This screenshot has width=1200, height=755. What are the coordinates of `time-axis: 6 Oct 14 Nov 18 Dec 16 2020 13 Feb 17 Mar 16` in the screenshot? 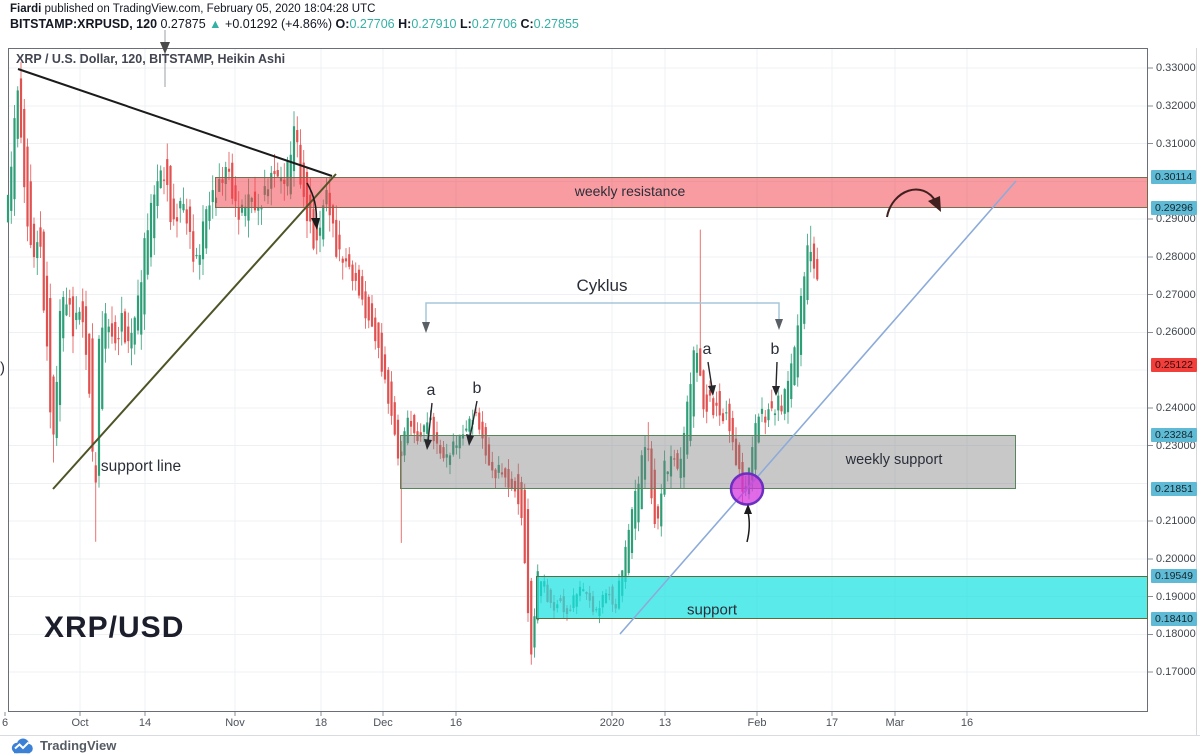 It's located at (600, 723).